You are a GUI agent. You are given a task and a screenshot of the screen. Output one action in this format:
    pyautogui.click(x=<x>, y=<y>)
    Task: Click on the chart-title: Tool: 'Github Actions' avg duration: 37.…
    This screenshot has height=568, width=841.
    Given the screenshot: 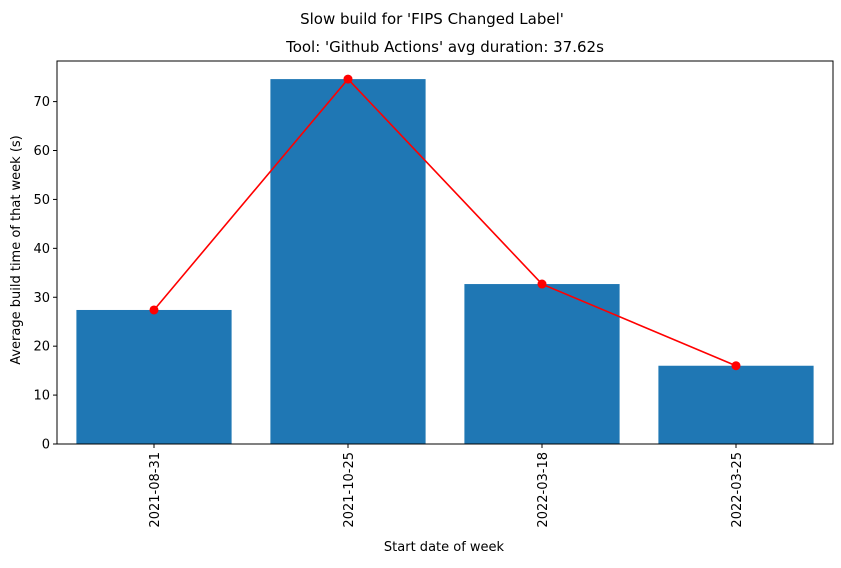 What is the action you would take?
    pyautogui.click(x=444, y=47)
    